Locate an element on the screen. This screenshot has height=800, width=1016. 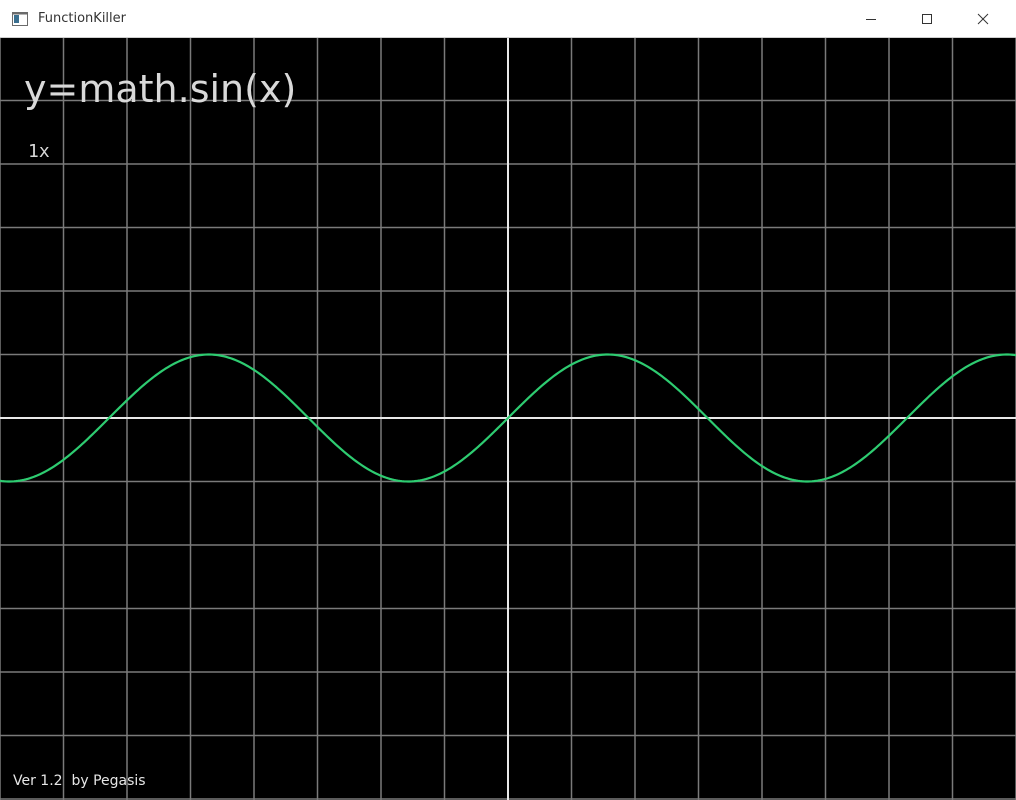
maximize-icon is located at coordinates (927, 19).